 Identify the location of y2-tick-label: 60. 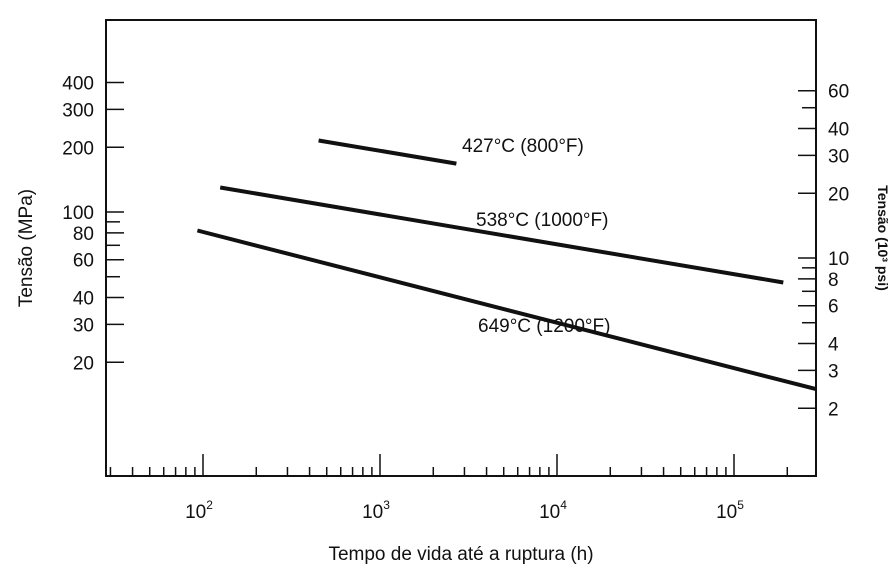
(838, 92).